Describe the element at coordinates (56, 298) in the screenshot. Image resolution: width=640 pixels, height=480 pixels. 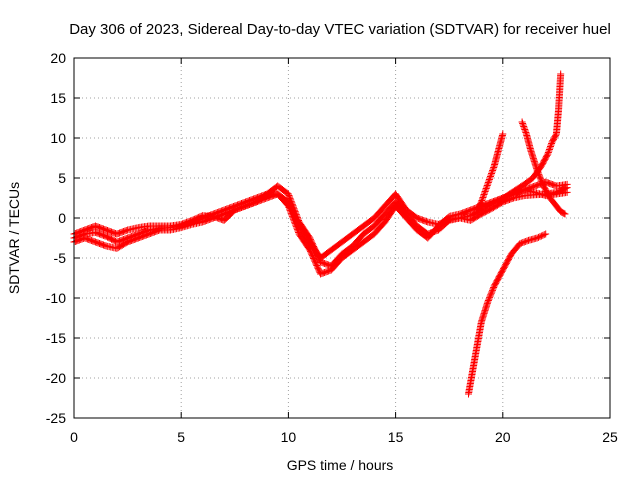
I see `y-tick-label: -10` at that location.